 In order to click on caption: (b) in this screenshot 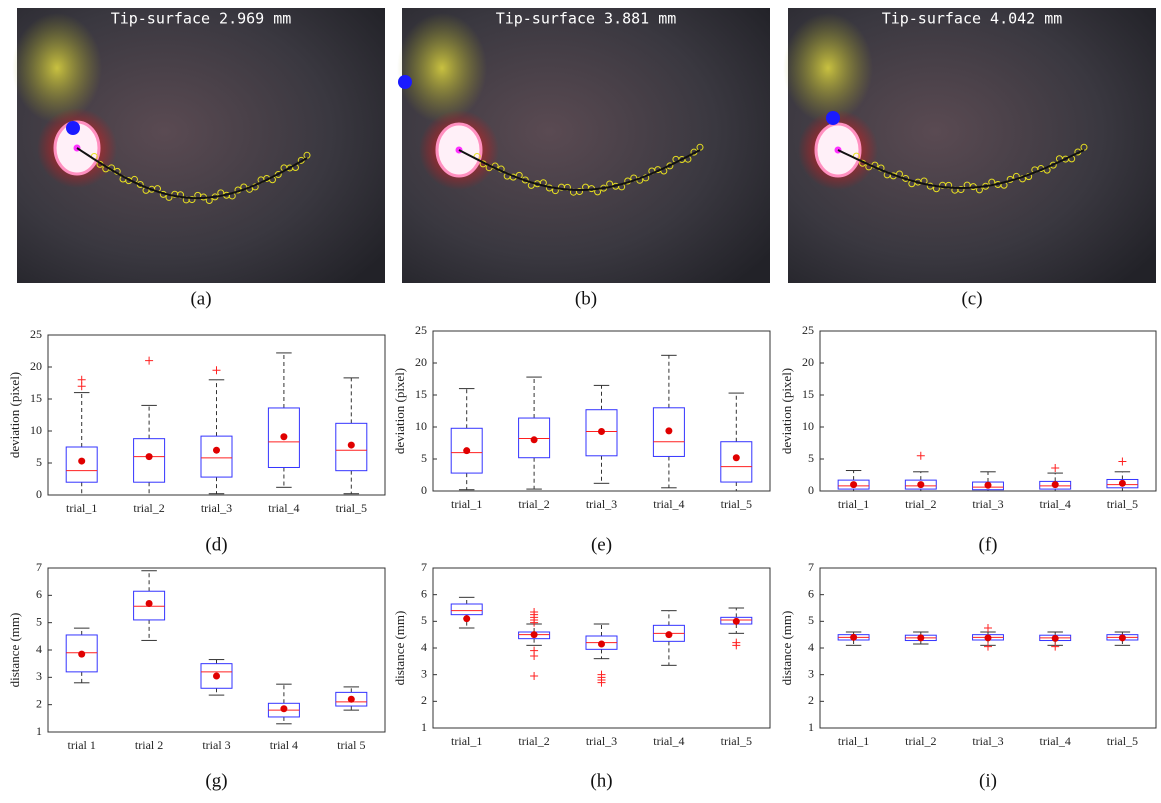, I will do `click(586, 298)`.